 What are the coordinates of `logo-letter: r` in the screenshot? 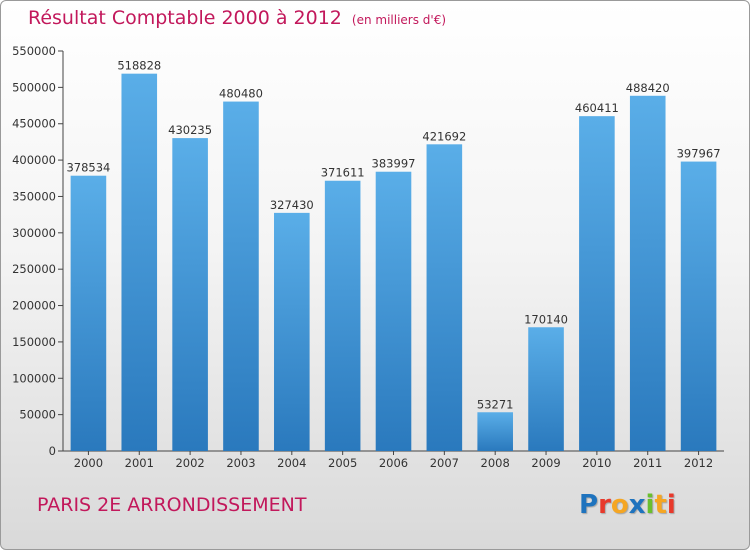 It's located at (604, 505).